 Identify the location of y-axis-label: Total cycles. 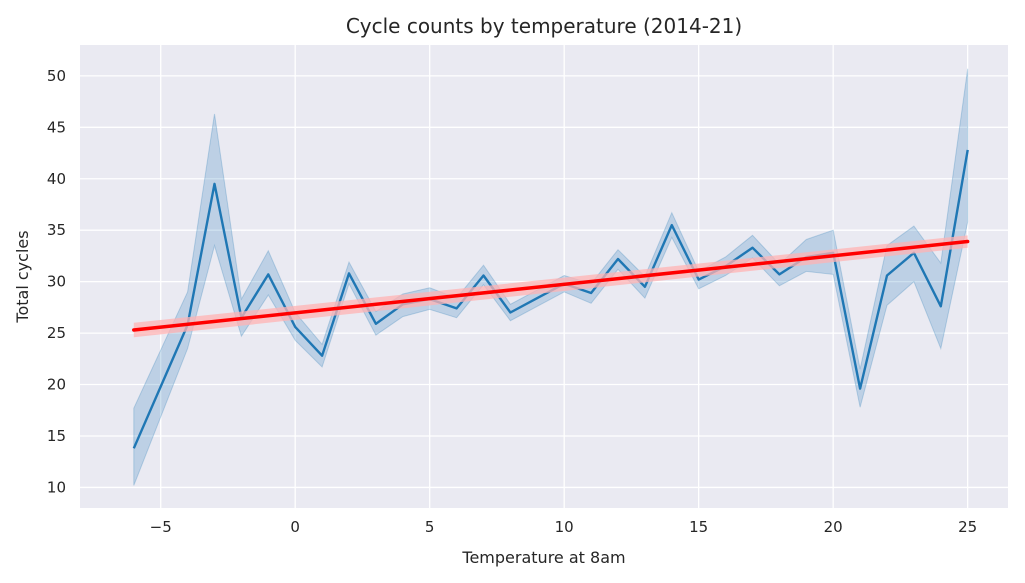
(22, 276).